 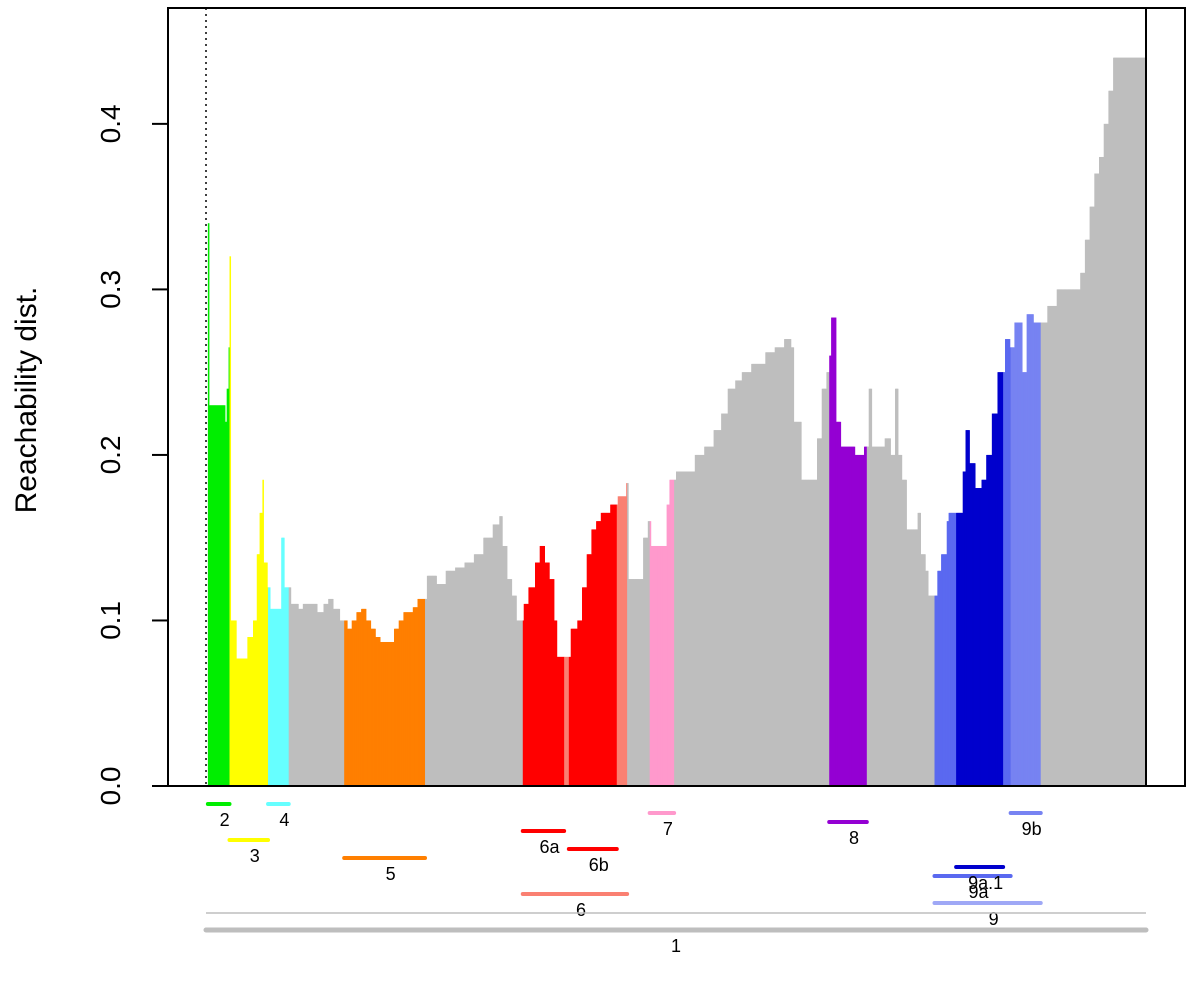 I want to click on cluster-label-9a: 9a, so click(x=979, y=892).